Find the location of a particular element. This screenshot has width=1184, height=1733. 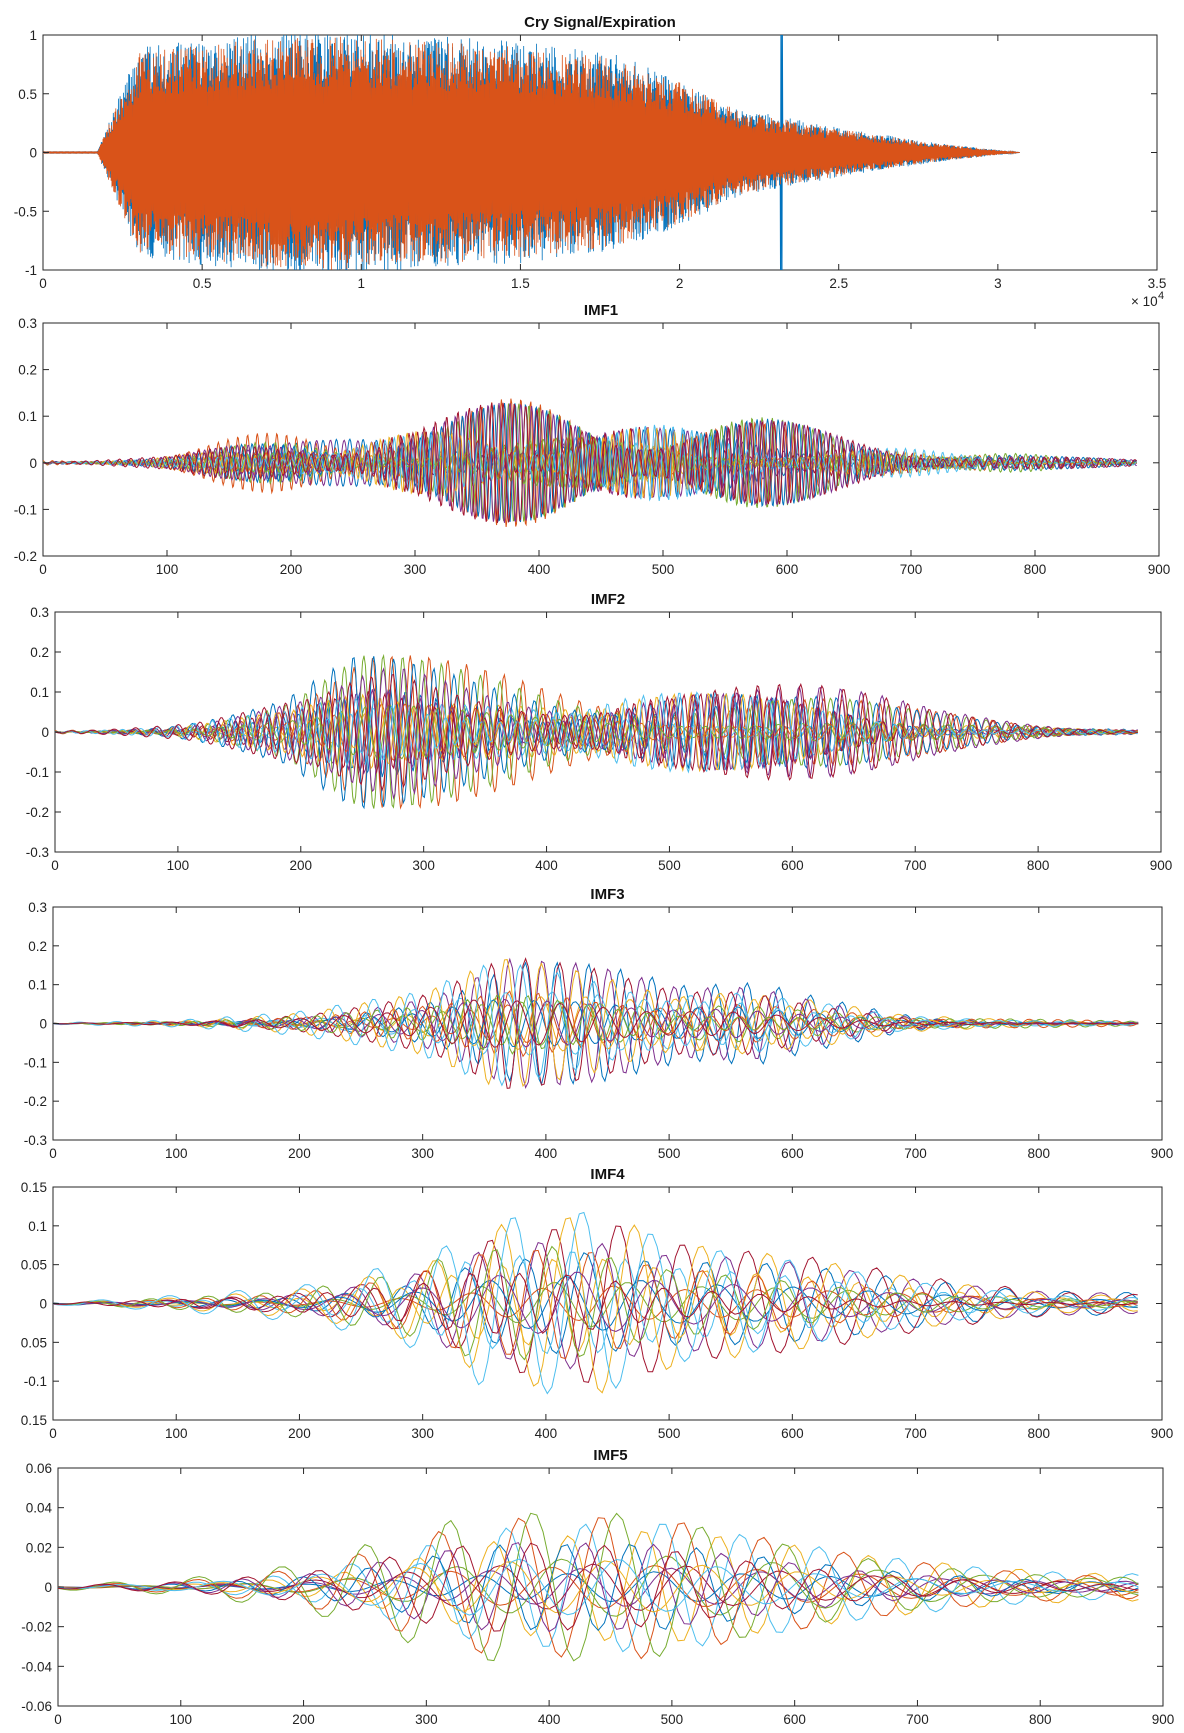

x-tick-label: 3.5 is located at coordinates (1157, 283).